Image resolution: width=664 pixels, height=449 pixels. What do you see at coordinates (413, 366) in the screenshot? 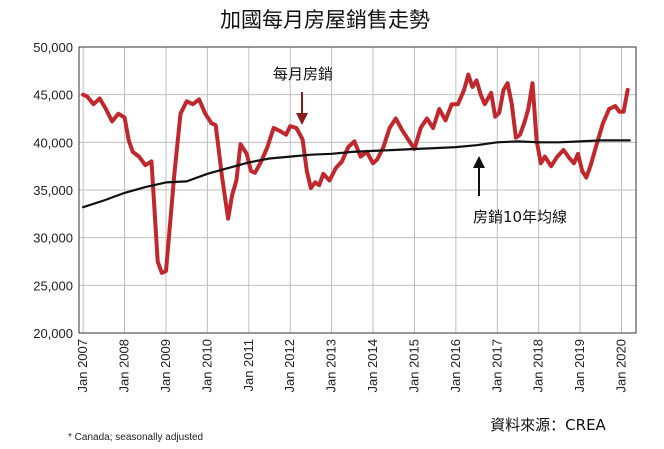
I see `x-tick-label: Jan 2015` at bounding box center [413, 366].